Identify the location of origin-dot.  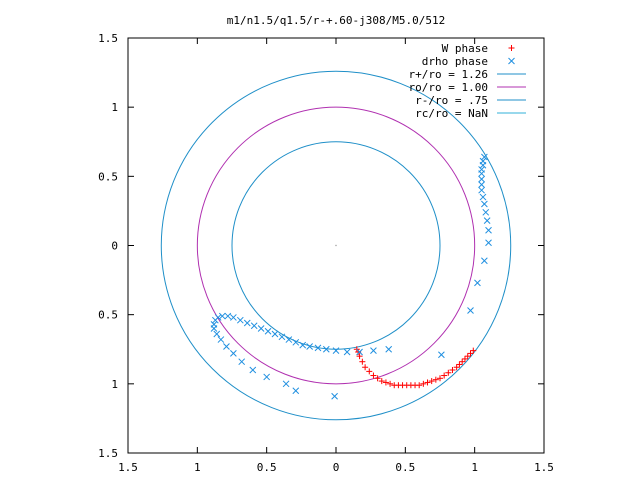
(336, 245).